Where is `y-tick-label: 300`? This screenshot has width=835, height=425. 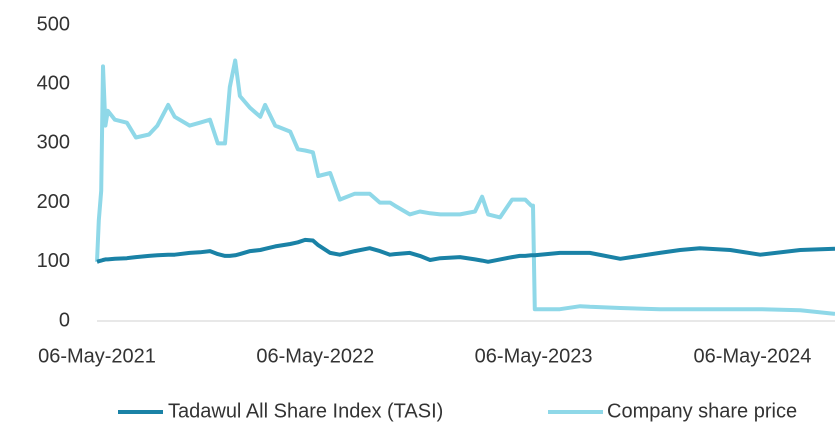 y-tick-label: 300 is located at coordinates (53, 143).